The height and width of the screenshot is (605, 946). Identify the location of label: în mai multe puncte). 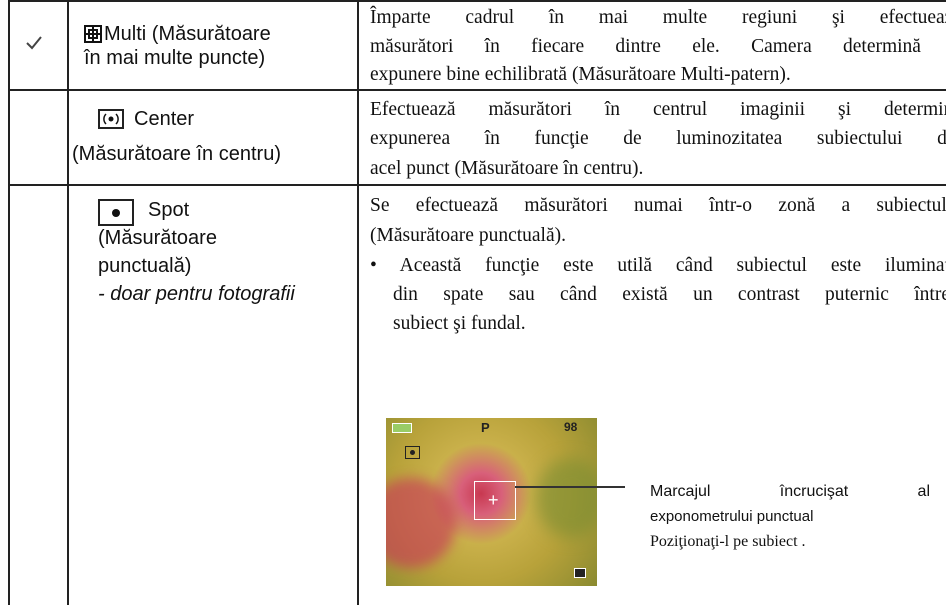
(175, 58).